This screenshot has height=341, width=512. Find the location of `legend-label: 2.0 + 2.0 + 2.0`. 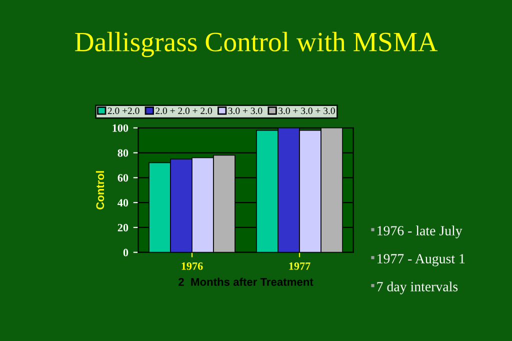

legend-label: 2.0 + 2.0 + 2.0 is located at coordinates (184, 111).